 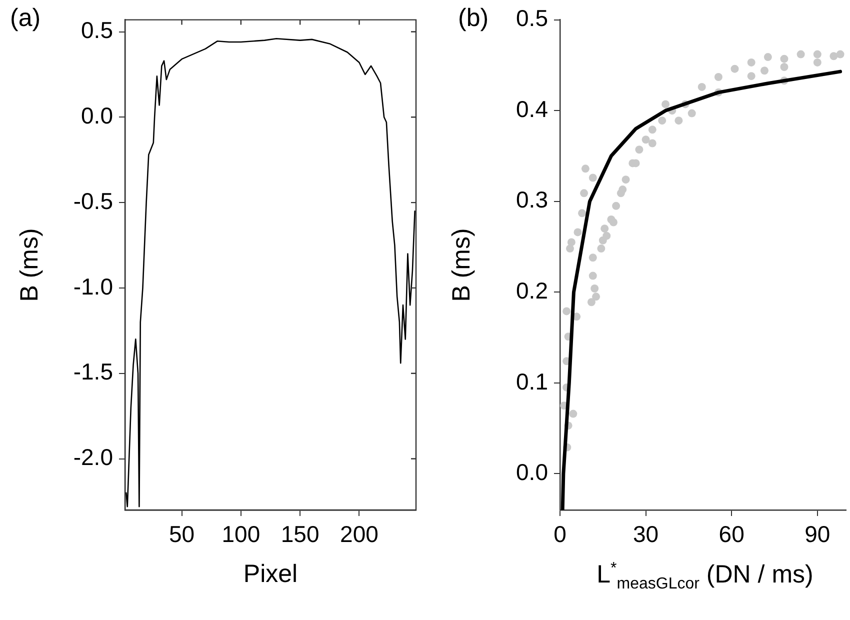 What do you see at coordinates (473, 18) in the screenshot?
I see `chart-title: (b)` at bounding box center [473, 18].